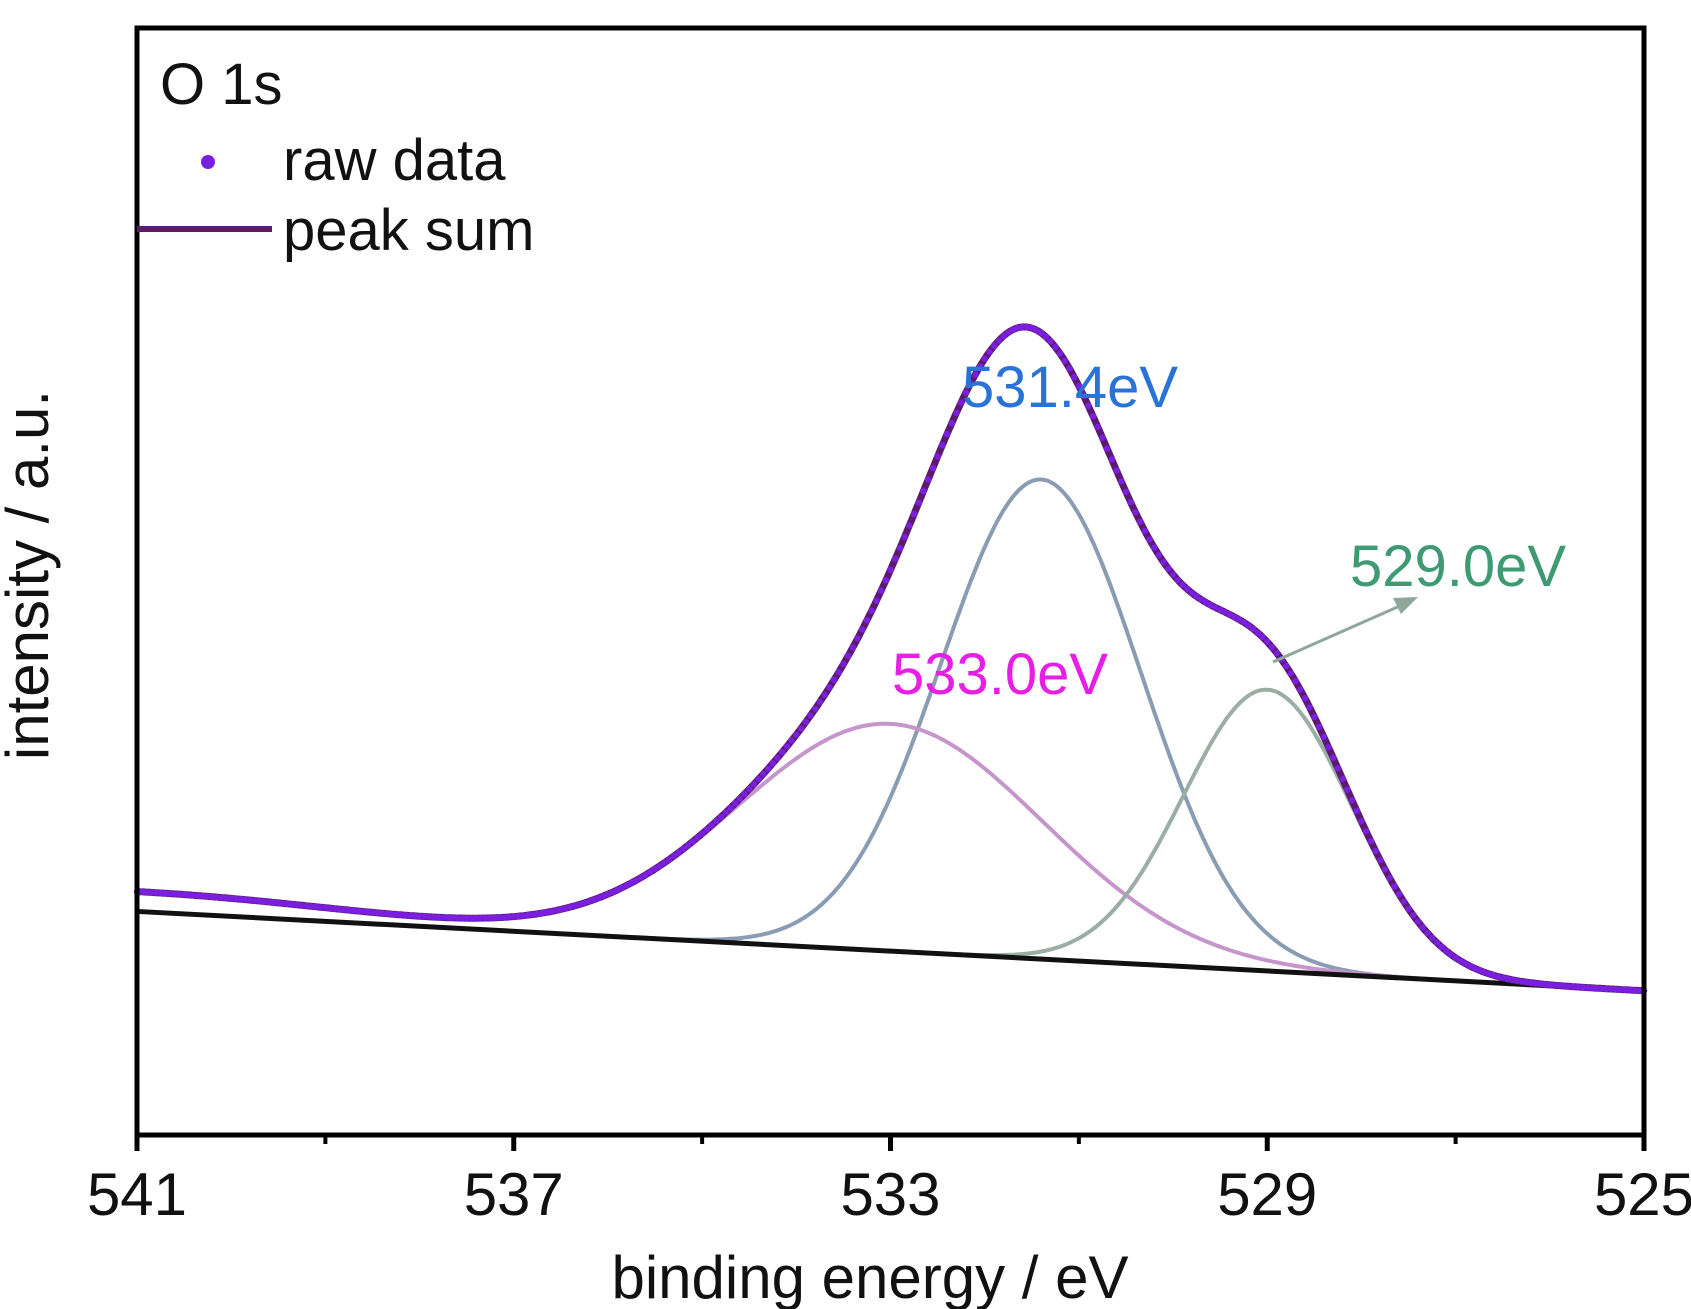  I want to click on baseline-line, so click(890, 951).